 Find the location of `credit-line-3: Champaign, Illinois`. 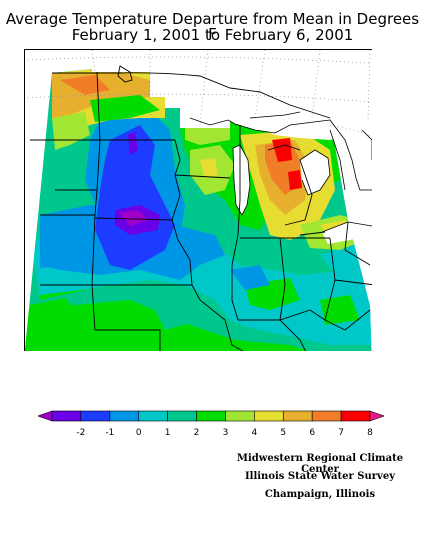

credit-line-3: Champaign, Illinois is located at coordinates (320, 494).